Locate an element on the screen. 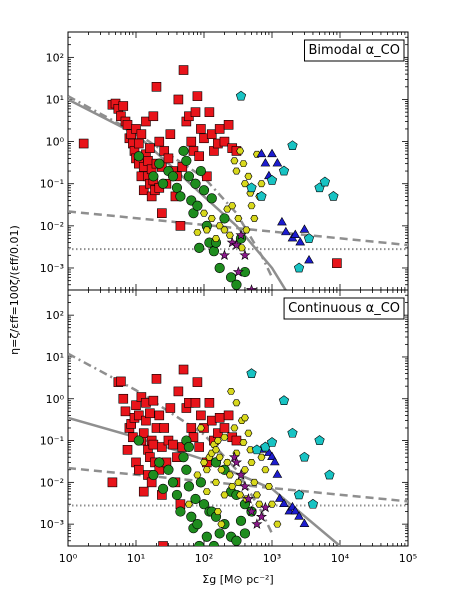 The image size is (457, 609). model-line-dashed is located at coordinates (238, 228).